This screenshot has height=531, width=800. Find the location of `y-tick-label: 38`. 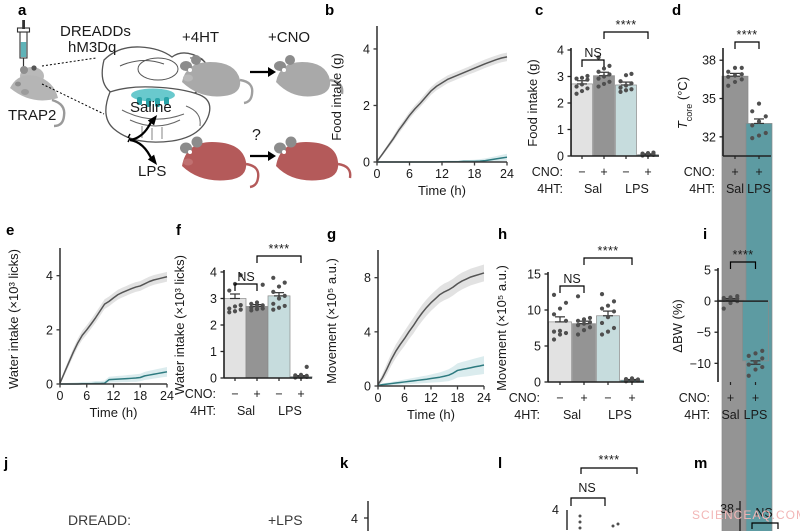

y-tick-label: 38 is located at coordinates (709, 61).